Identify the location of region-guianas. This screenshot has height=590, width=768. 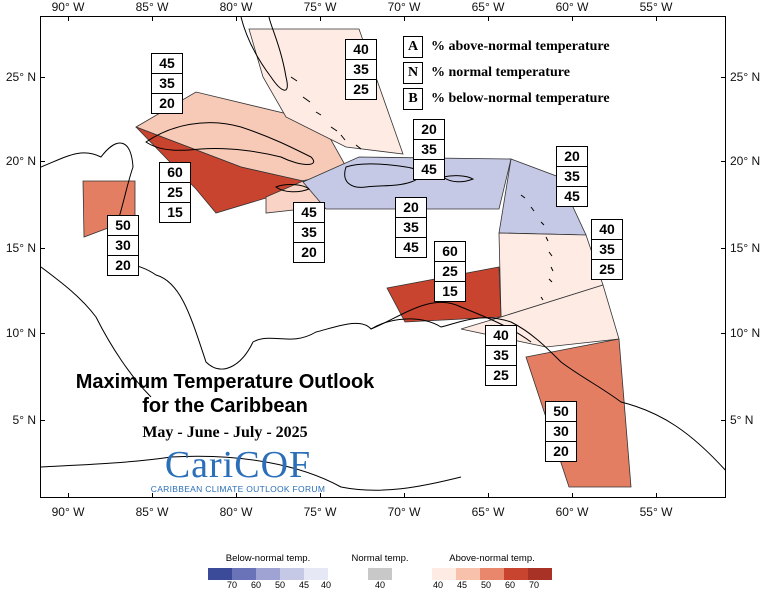
(578, 413).